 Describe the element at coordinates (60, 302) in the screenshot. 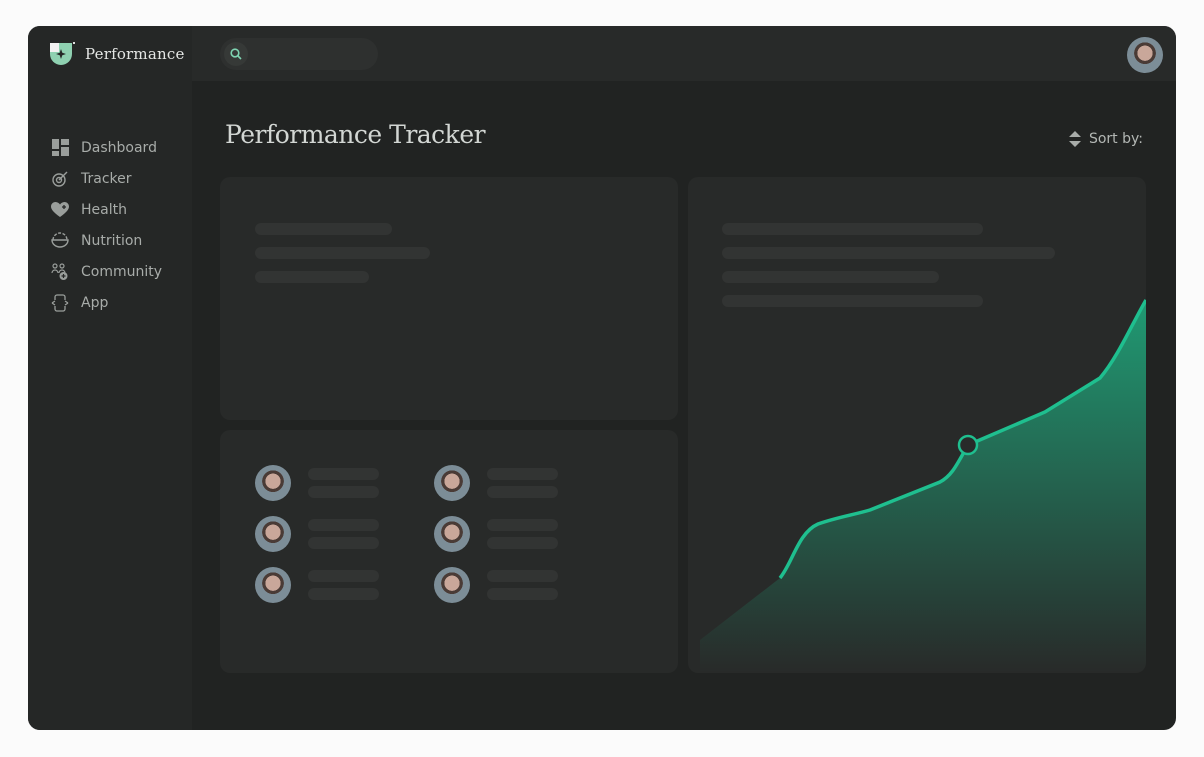

I see `app-arrows-icon` at that location.